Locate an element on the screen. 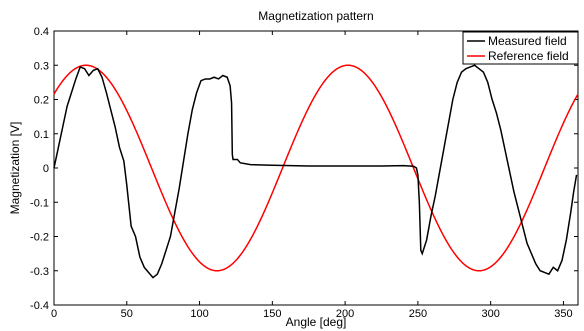 The image size is (584, 331). y-tick-label: 0.4 is located at coordinates (41, 32).